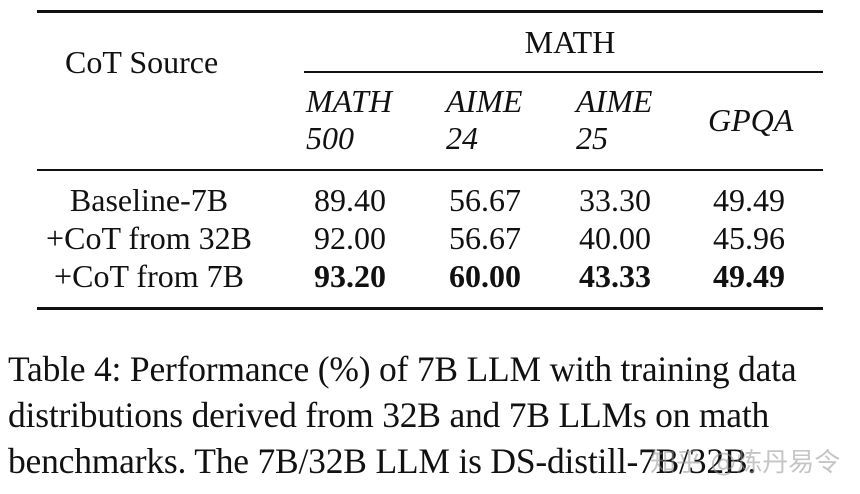 The width and height of the screenshot is (860, 494). What do you see at coordinates (749, 276) in the screenshot?
I see `cell-best: 49.49` at bounding box center [749, 276].